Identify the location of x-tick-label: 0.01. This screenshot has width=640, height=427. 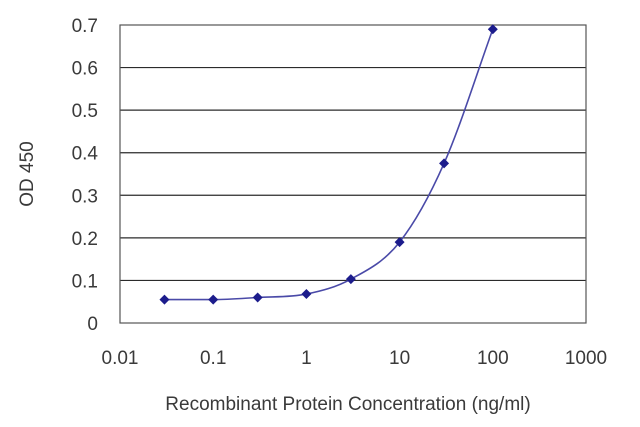
(120, 358).